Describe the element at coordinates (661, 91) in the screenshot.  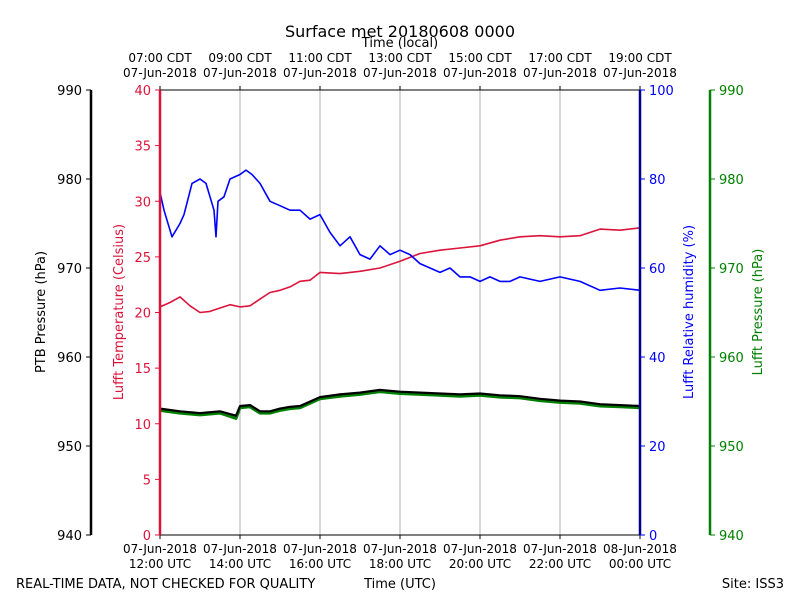
I see `humidity-tick-label: 100` at that location.